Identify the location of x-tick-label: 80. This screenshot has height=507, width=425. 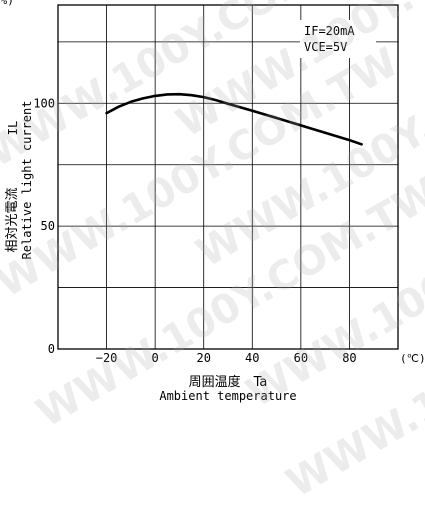
(349, 358).